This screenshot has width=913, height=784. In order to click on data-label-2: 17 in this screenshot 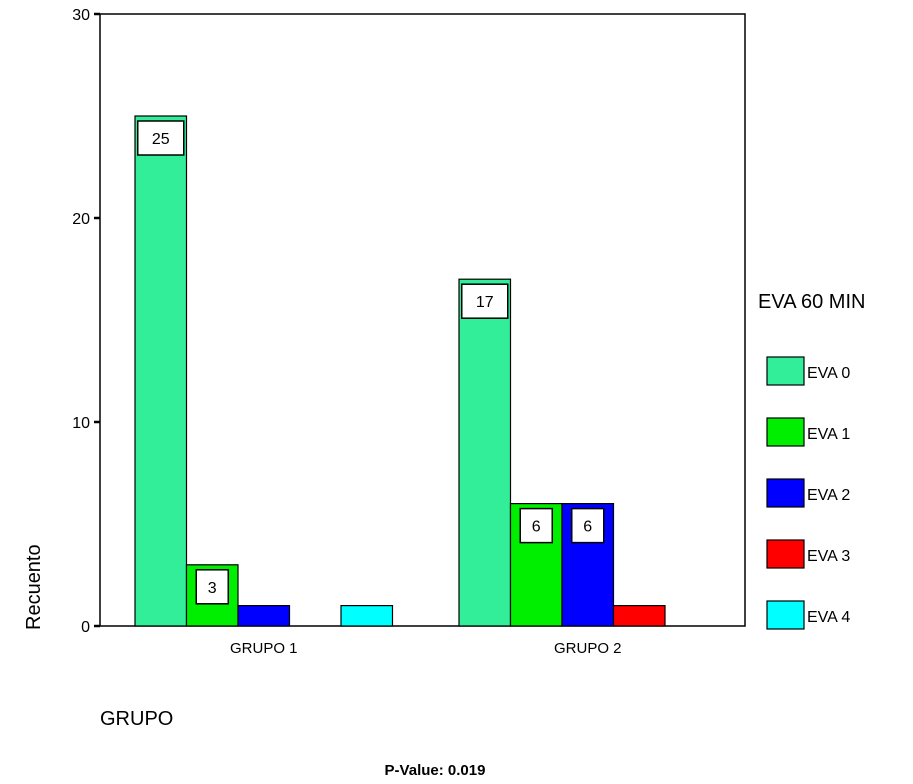, I will do `click(485, 302)`.